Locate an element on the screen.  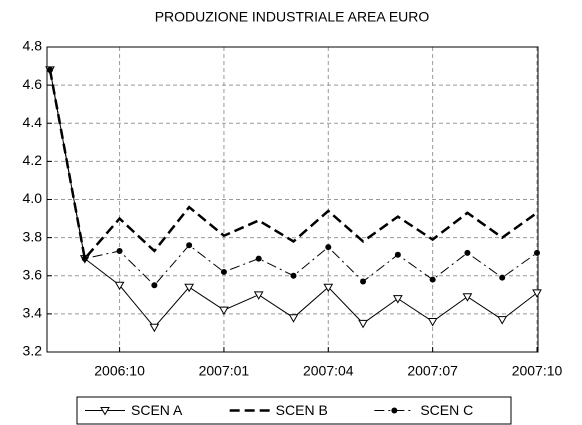
y-tick-label: 4.8 is located at coordinates (33, 46).